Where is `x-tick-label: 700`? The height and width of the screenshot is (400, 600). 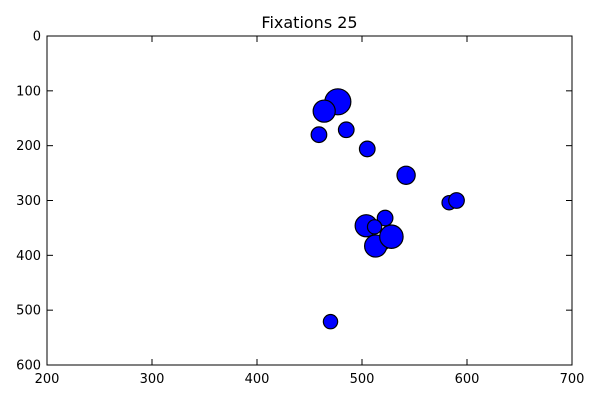 x-tick-label: 700 is located at coordinates (572, 379).